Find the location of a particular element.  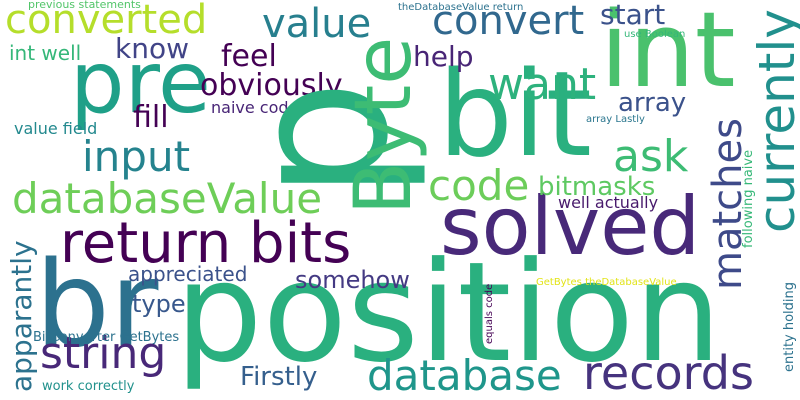

word-equals-code: equals code is located at coordinates (489, 313).